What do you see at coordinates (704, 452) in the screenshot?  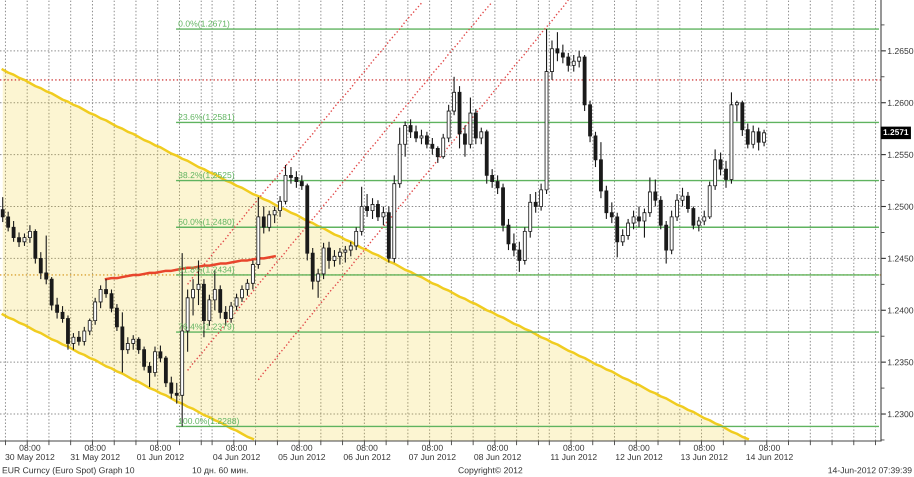 I see `x-tick-label: 08:00 13 Jun 2012` at bounding box center [704, 452].